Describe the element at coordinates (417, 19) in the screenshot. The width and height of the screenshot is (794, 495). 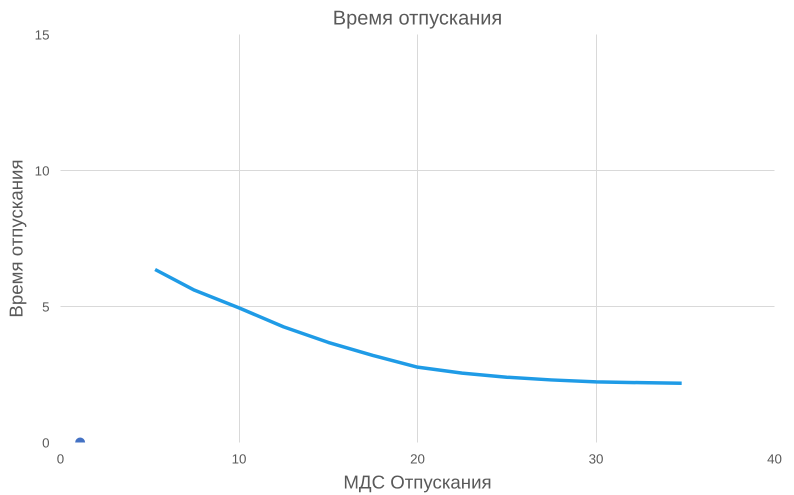
I see `chart-title: Время отпускания` at that location.